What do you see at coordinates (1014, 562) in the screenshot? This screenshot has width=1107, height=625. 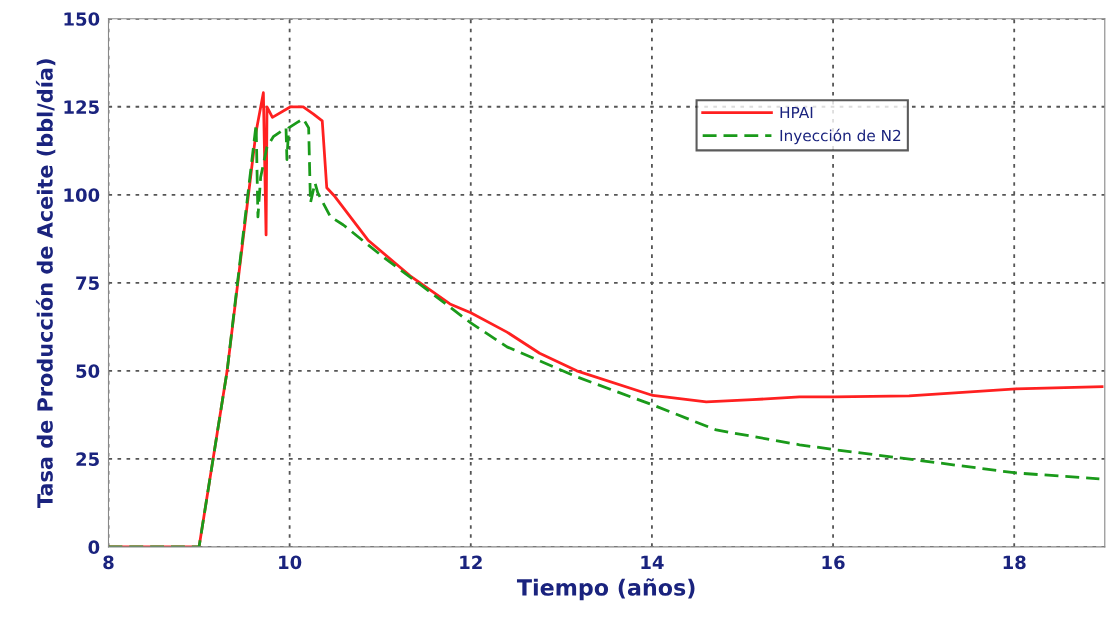 I see `x-tick-label: 18` at bounding box center [1014, 562].